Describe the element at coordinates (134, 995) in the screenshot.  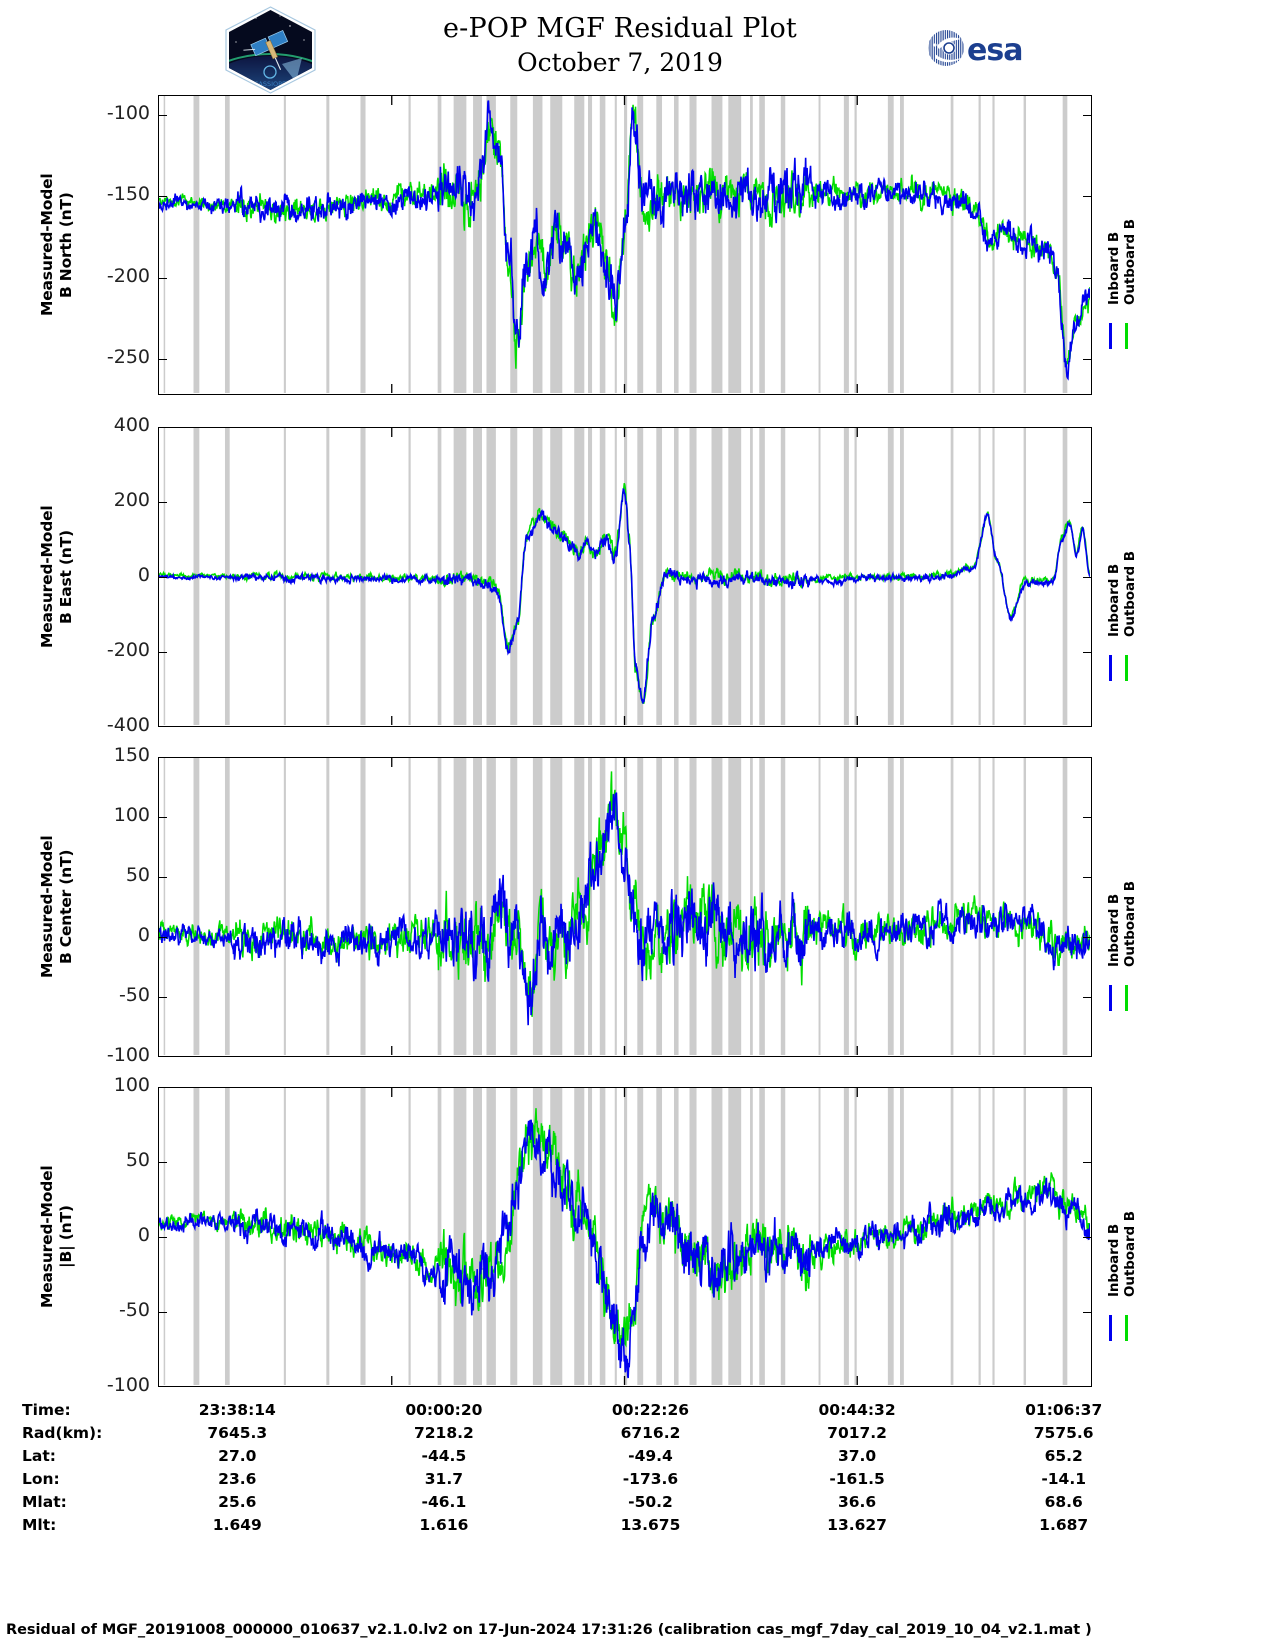
I see `y-tick-label-b-center-4: -50` at that location.